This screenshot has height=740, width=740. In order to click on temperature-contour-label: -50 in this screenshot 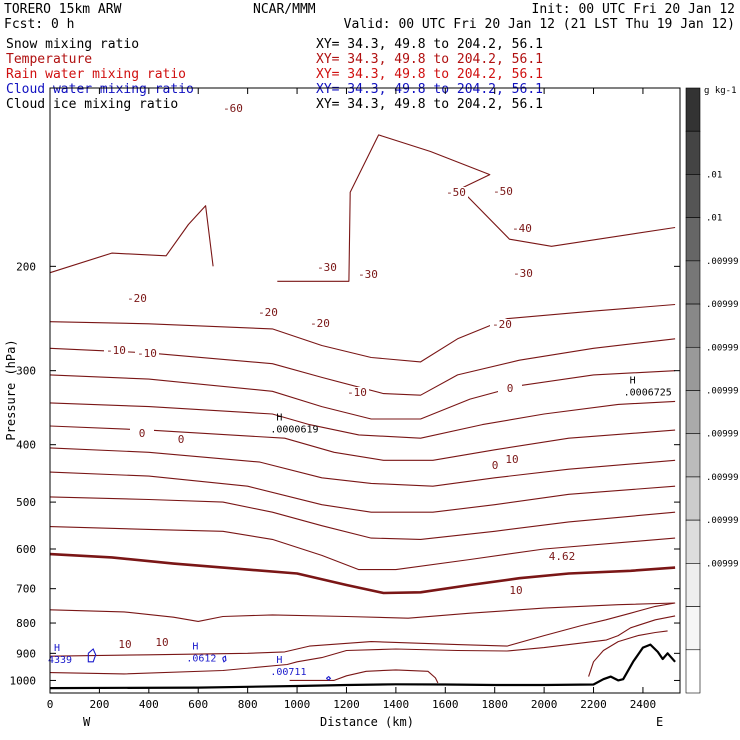, I will do `click(503, 191)`.